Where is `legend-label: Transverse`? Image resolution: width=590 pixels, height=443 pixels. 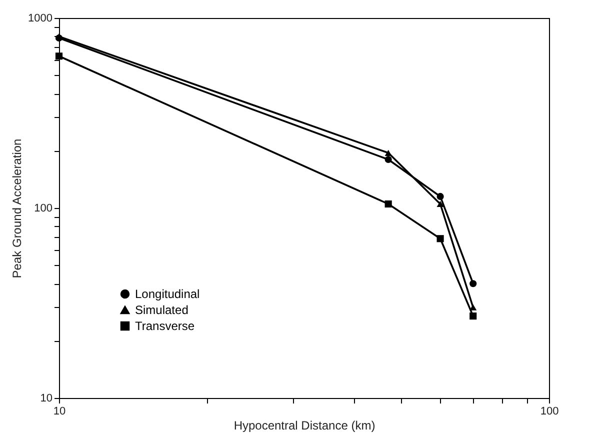 legend-label: Transverse is located at coordinates (165, 326).